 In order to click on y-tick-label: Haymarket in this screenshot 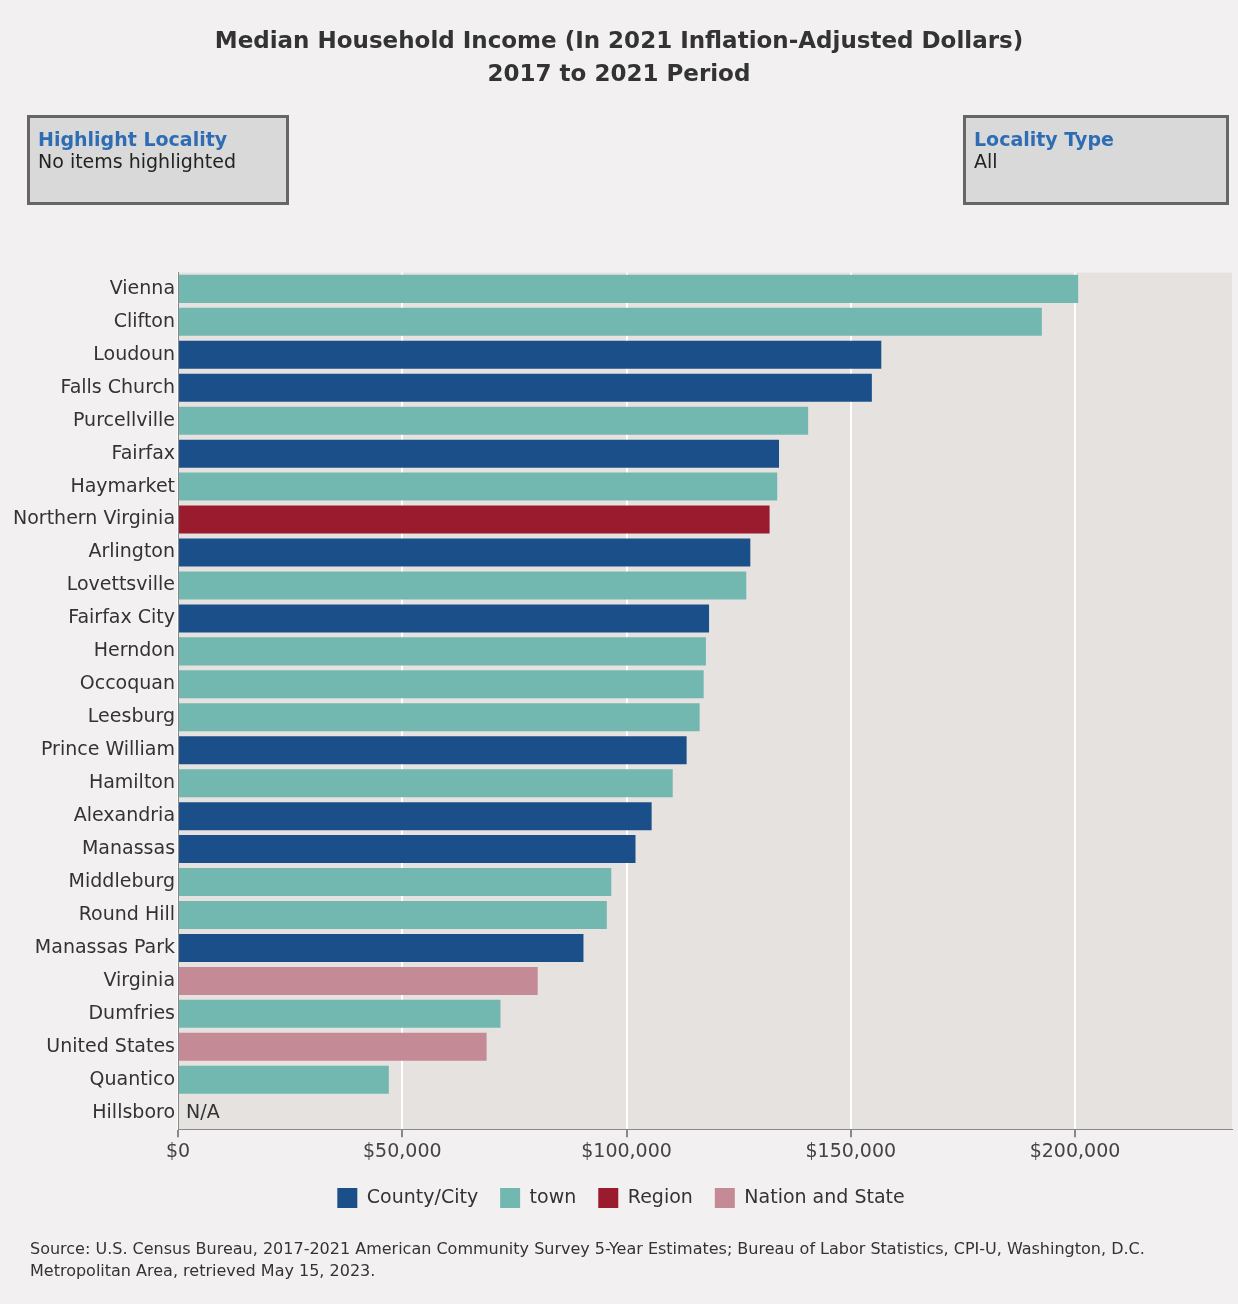, I will do `click(123, 484)`.